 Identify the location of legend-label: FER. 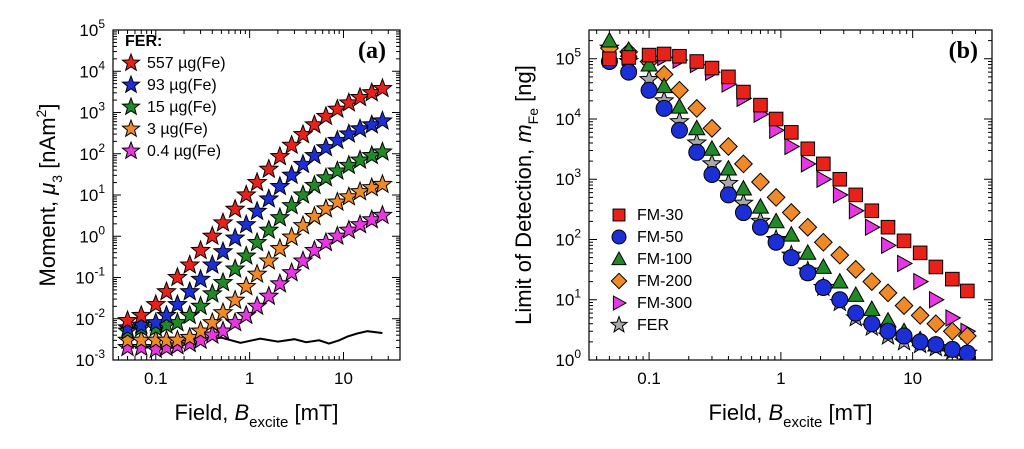
(653, 325).